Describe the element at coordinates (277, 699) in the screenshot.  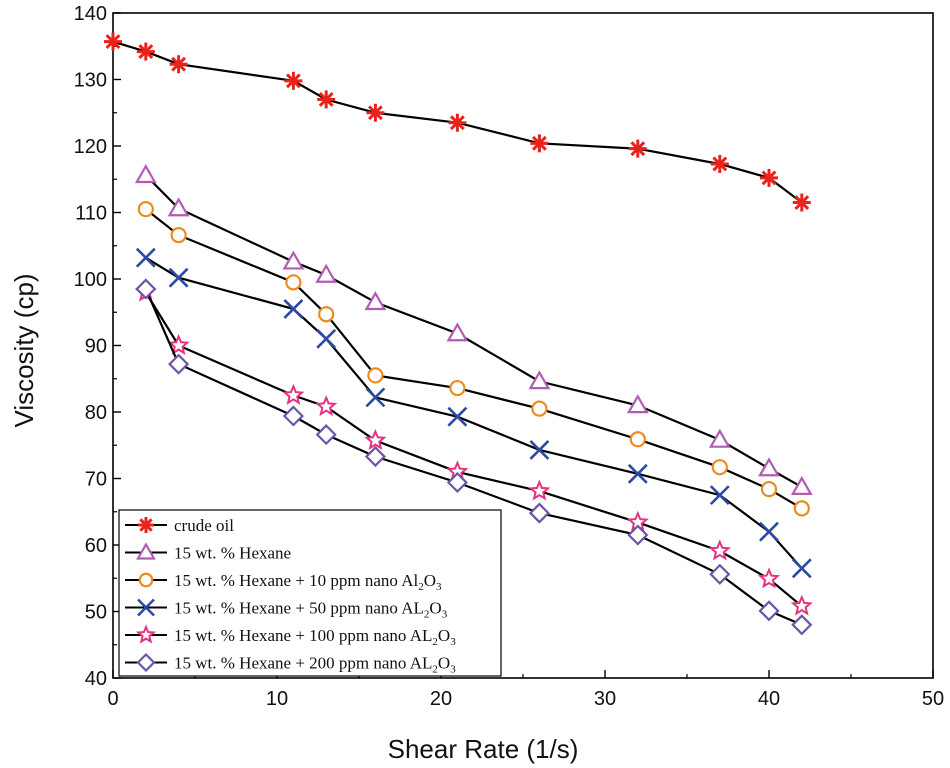
I see `x-tick-label: 10` at that location.